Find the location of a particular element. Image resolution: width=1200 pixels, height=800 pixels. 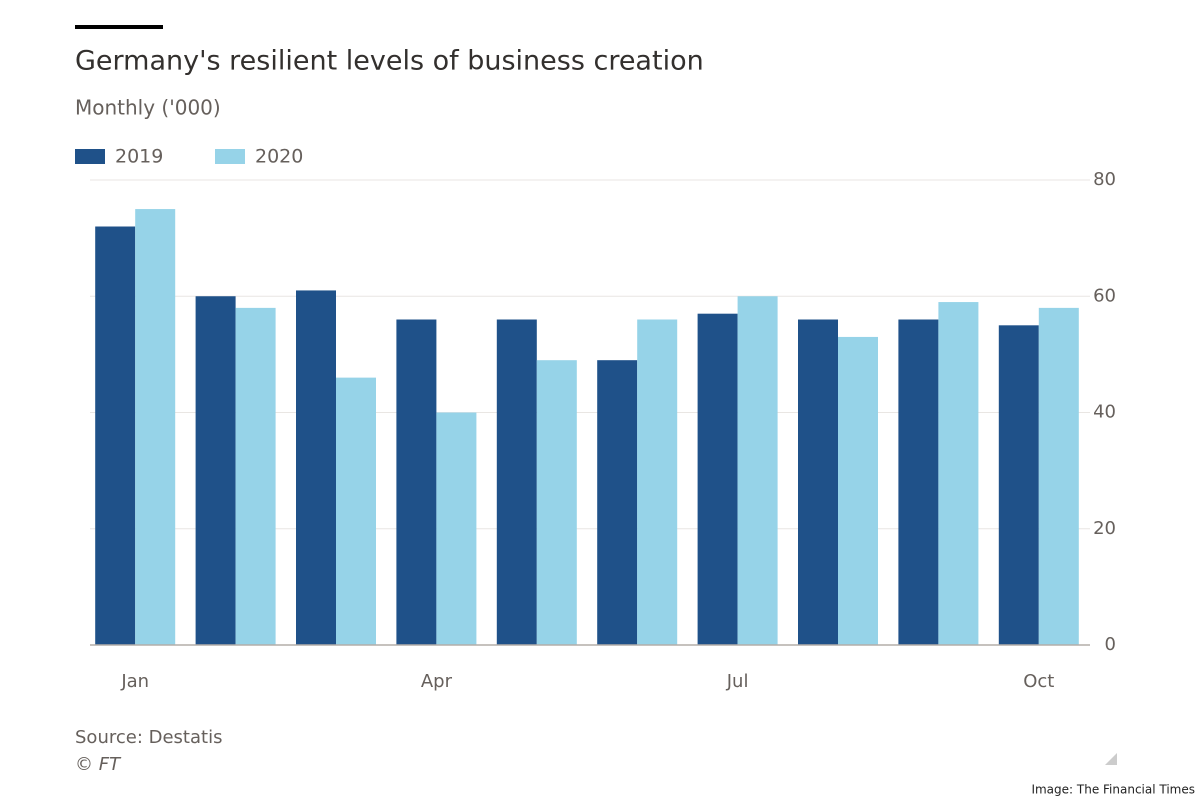

x-tick-label: Apr is located at coordinates (437, 681).